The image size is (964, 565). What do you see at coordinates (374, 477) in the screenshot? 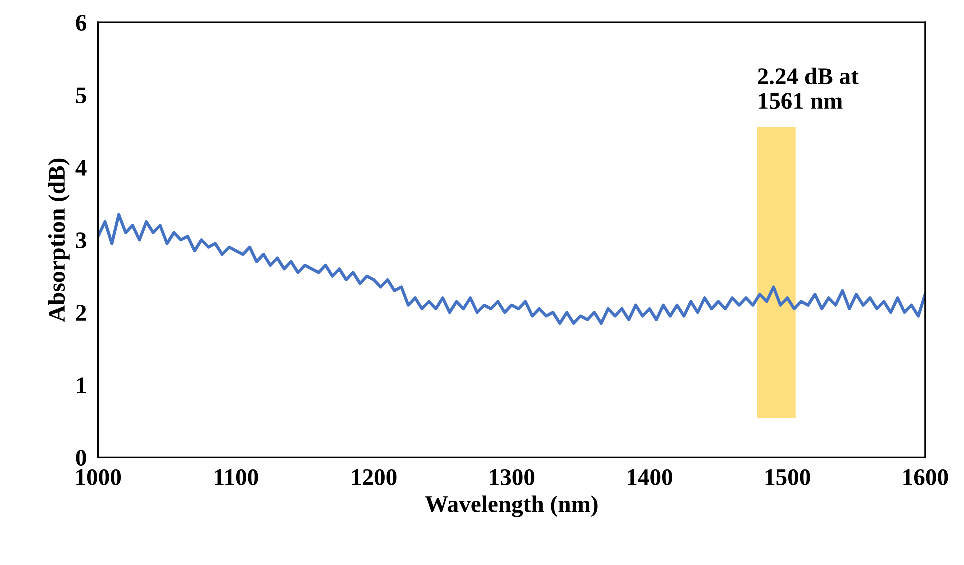
I see `x-tick-label: 1200` at bounding box center [374, 477].